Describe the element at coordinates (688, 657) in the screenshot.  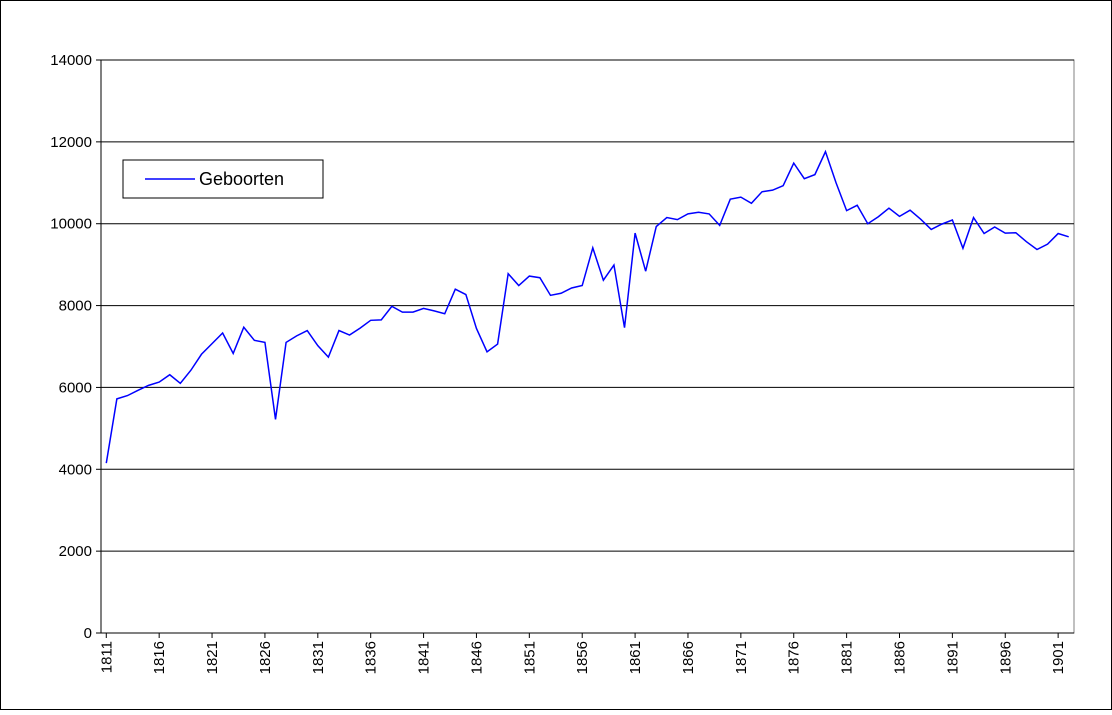
I see `x-tick-label: 1866` at that location.